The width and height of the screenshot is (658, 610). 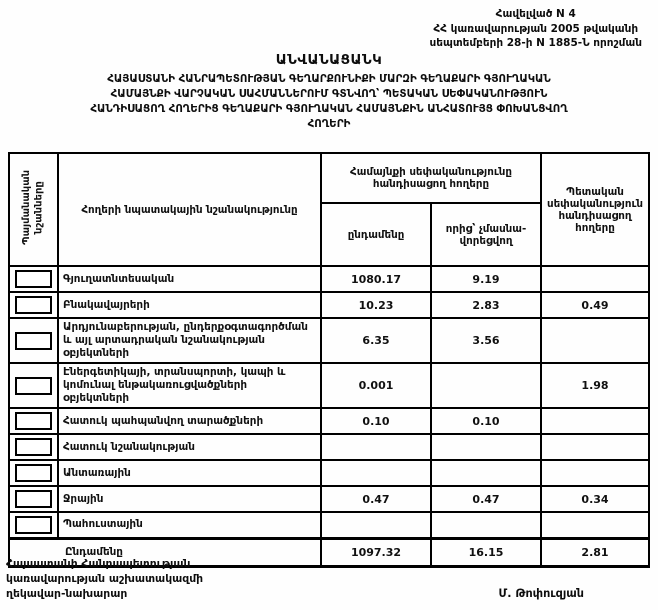 I want to click on cell-total: 0.47, so click(x=376, y=499).